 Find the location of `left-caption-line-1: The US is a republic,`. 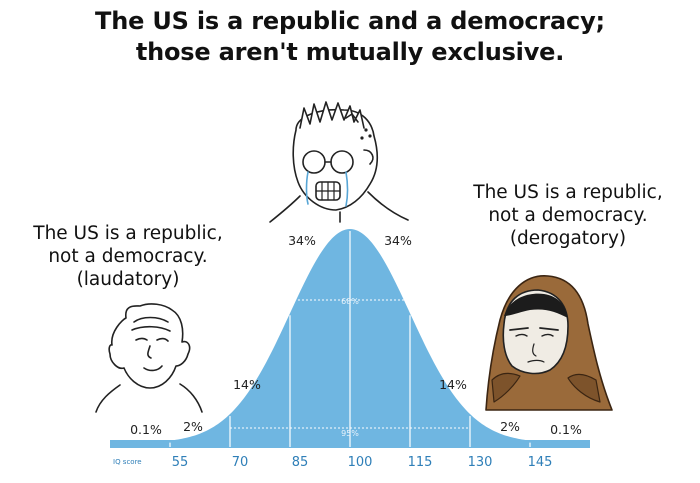

left-caption-line-1: The US is a republic, is located at coordinates (128, 233).